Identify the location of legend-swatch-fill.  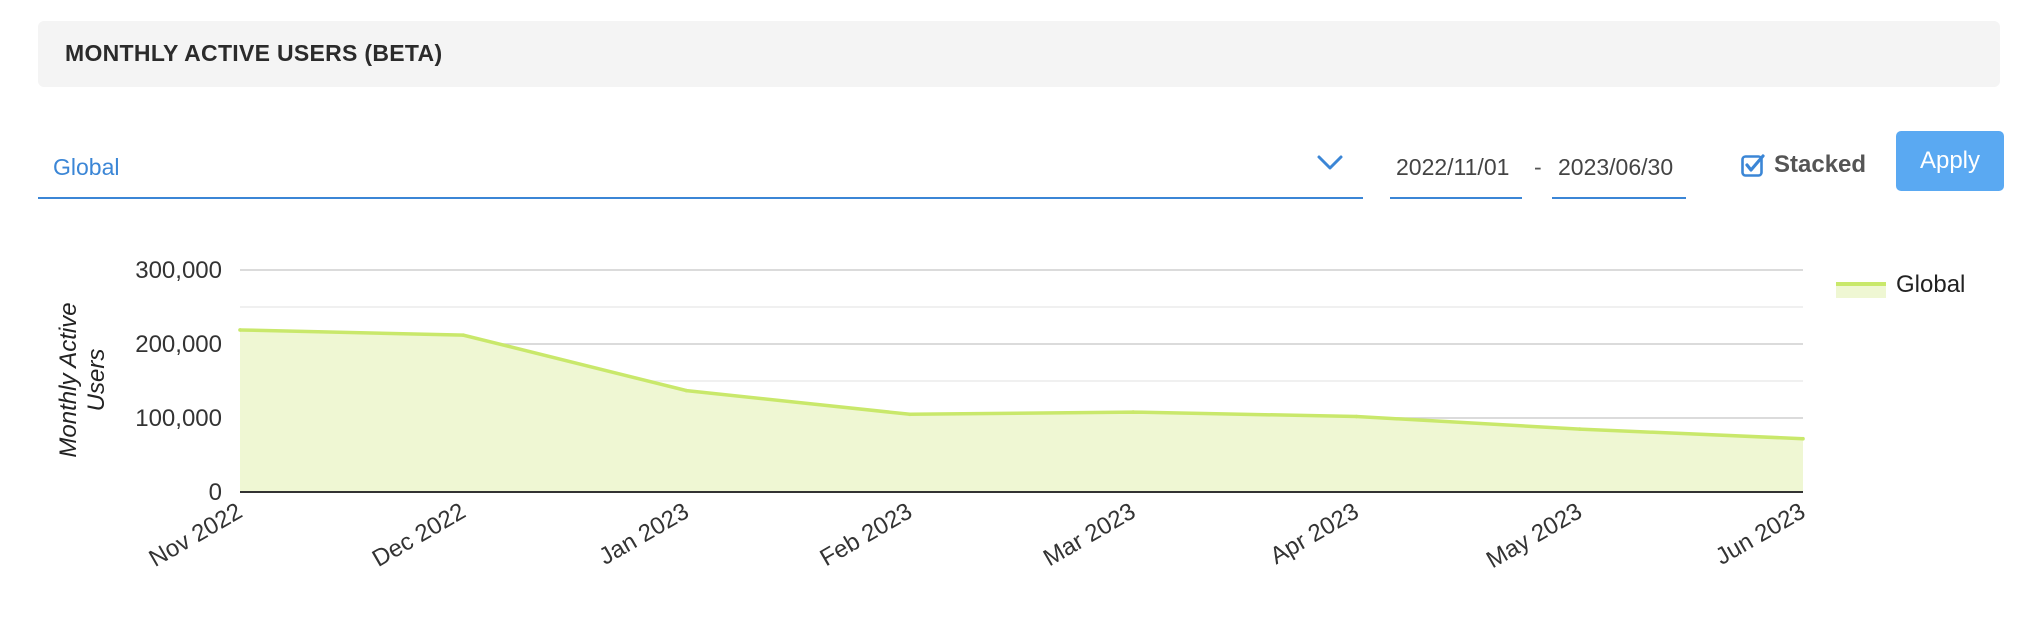
(1861, 291).